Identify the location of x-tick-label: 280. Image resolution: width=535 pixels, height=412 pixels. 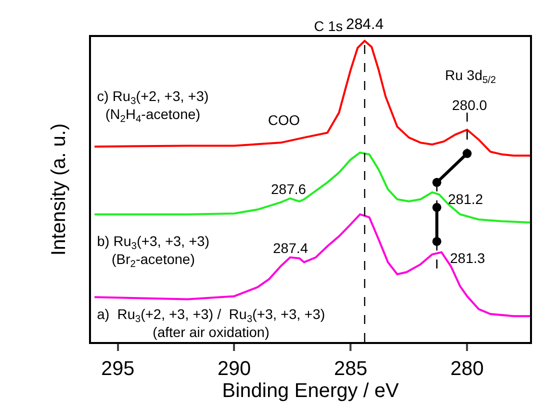
(467, 369).